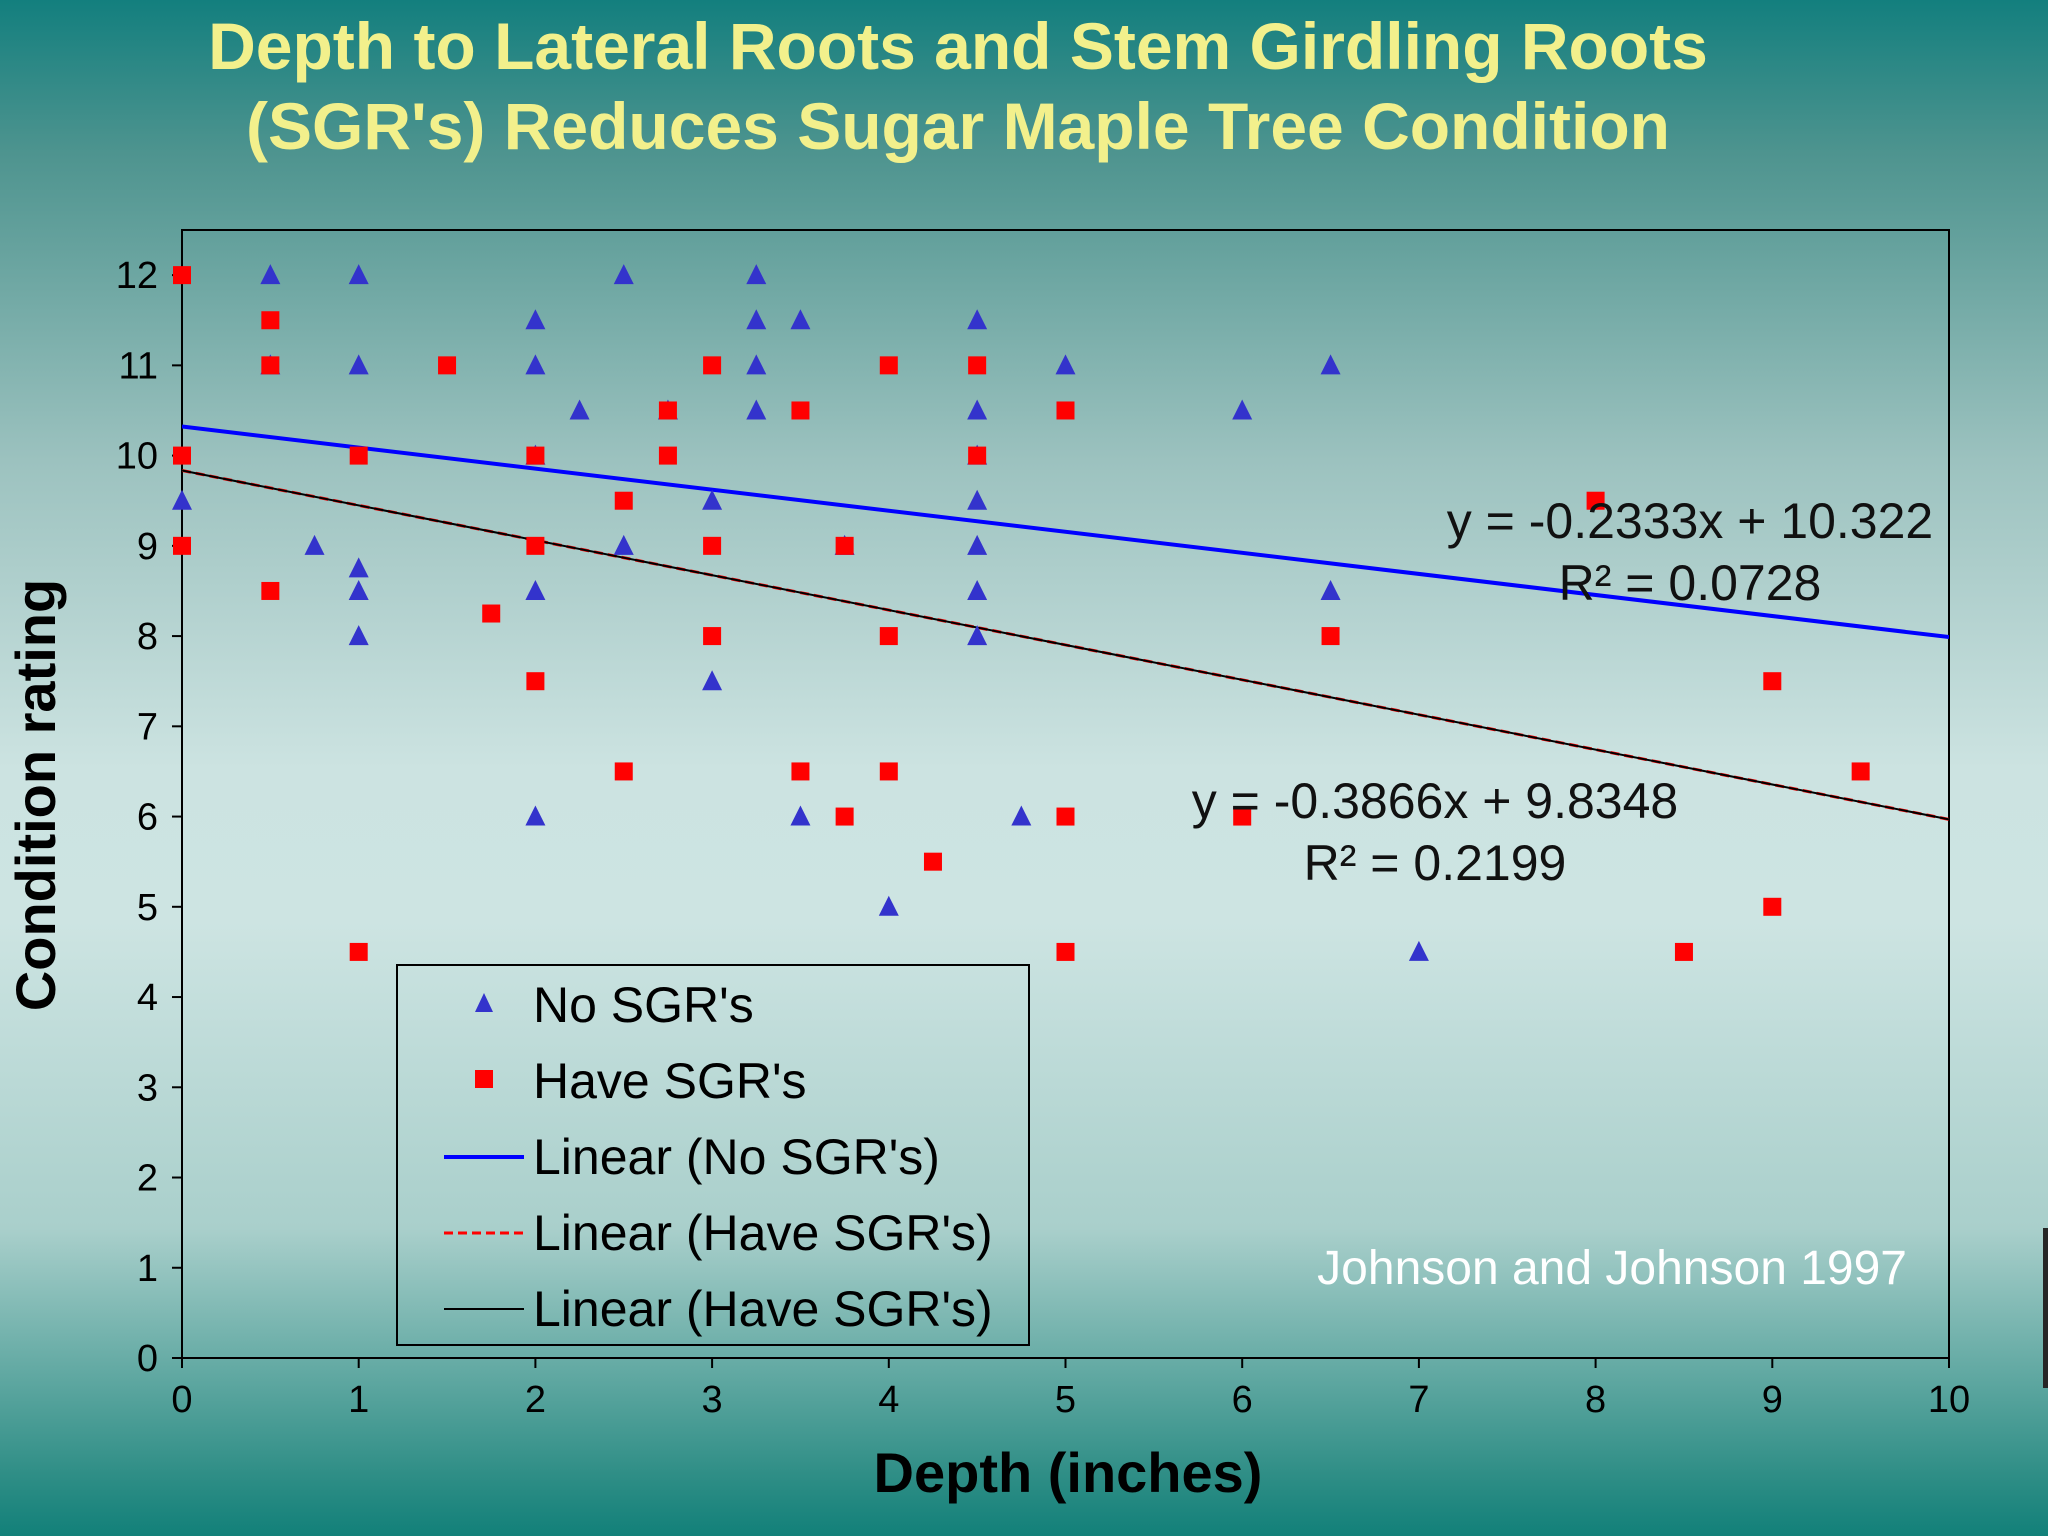  I want to click on x-tick-label: 8, so click(1595, 1400).